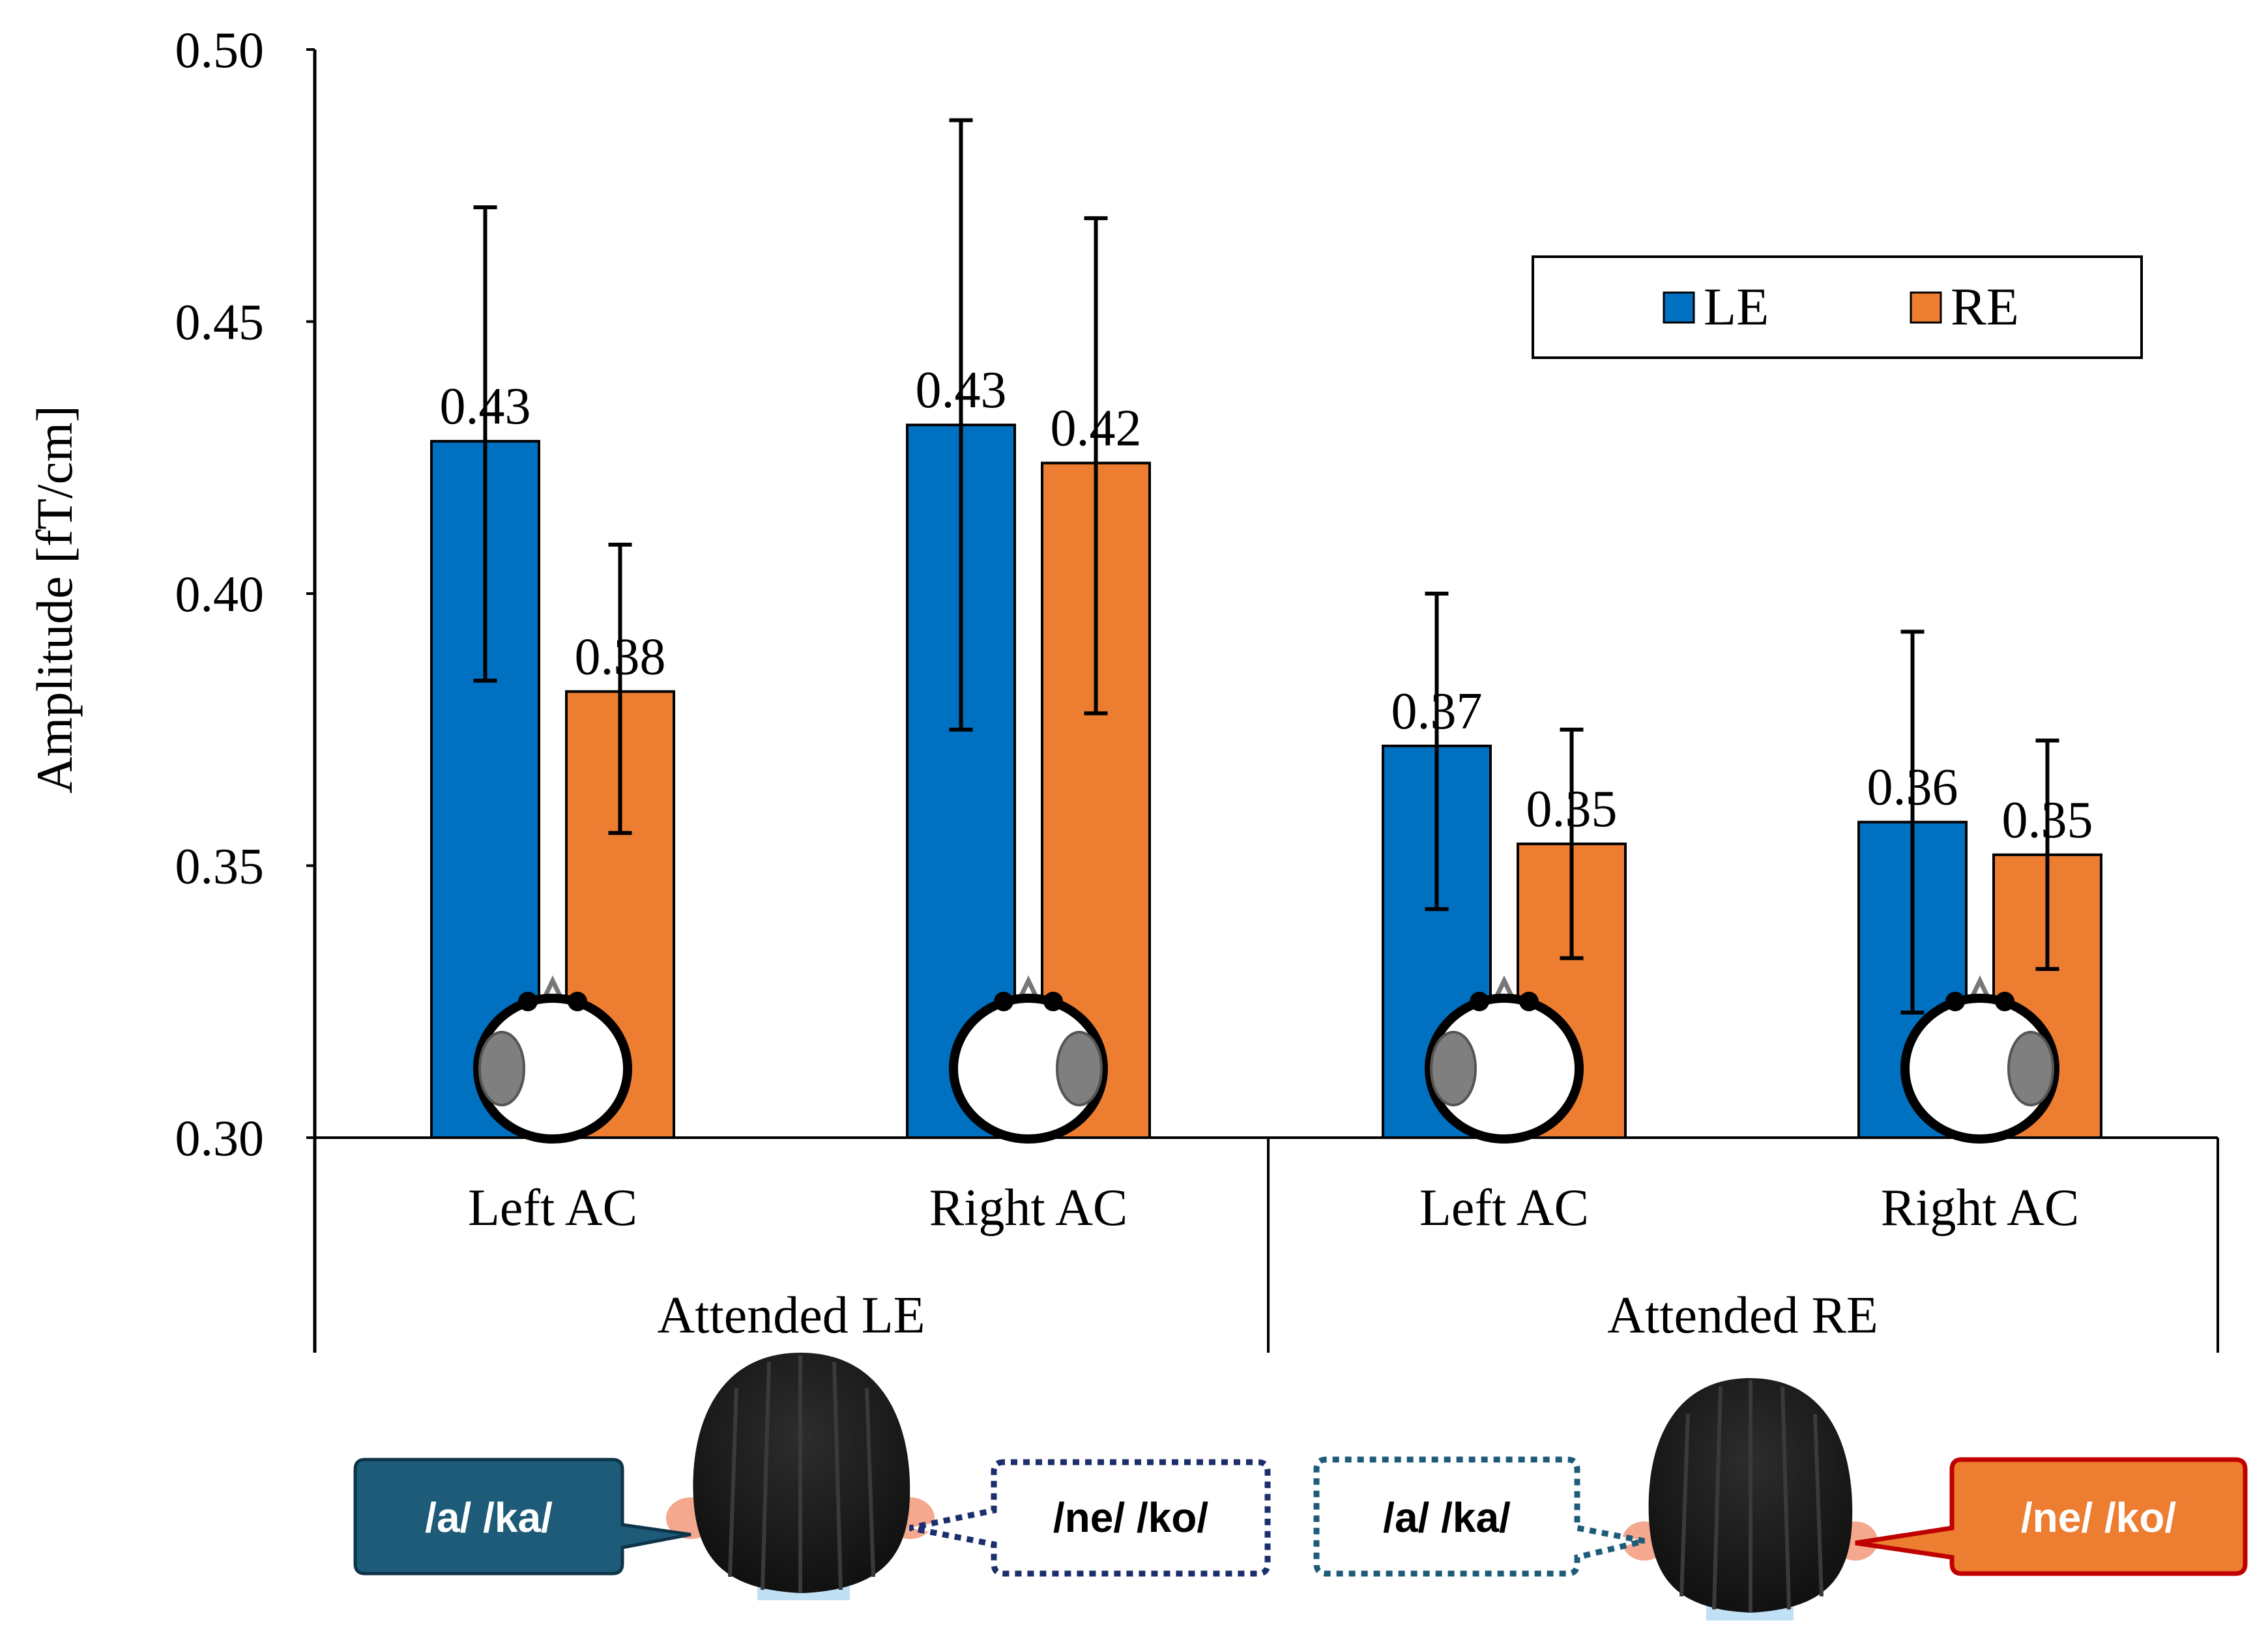 The height and width of the screenshot is (1642, 2268). I want to click on legend-box, so click(1837, 307).